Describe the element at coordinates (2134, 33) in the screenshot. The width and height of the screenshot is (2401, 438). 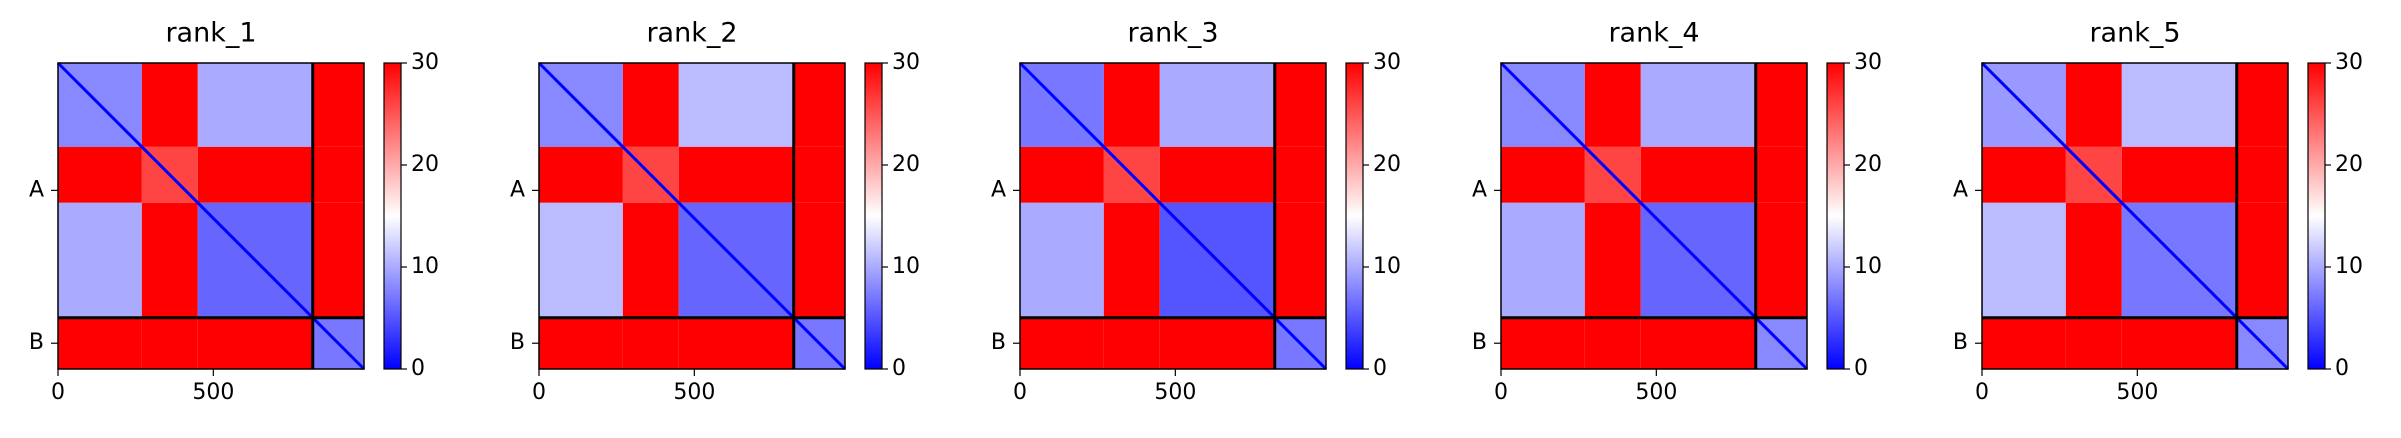
I see `panel-title: rank_5` at that location.